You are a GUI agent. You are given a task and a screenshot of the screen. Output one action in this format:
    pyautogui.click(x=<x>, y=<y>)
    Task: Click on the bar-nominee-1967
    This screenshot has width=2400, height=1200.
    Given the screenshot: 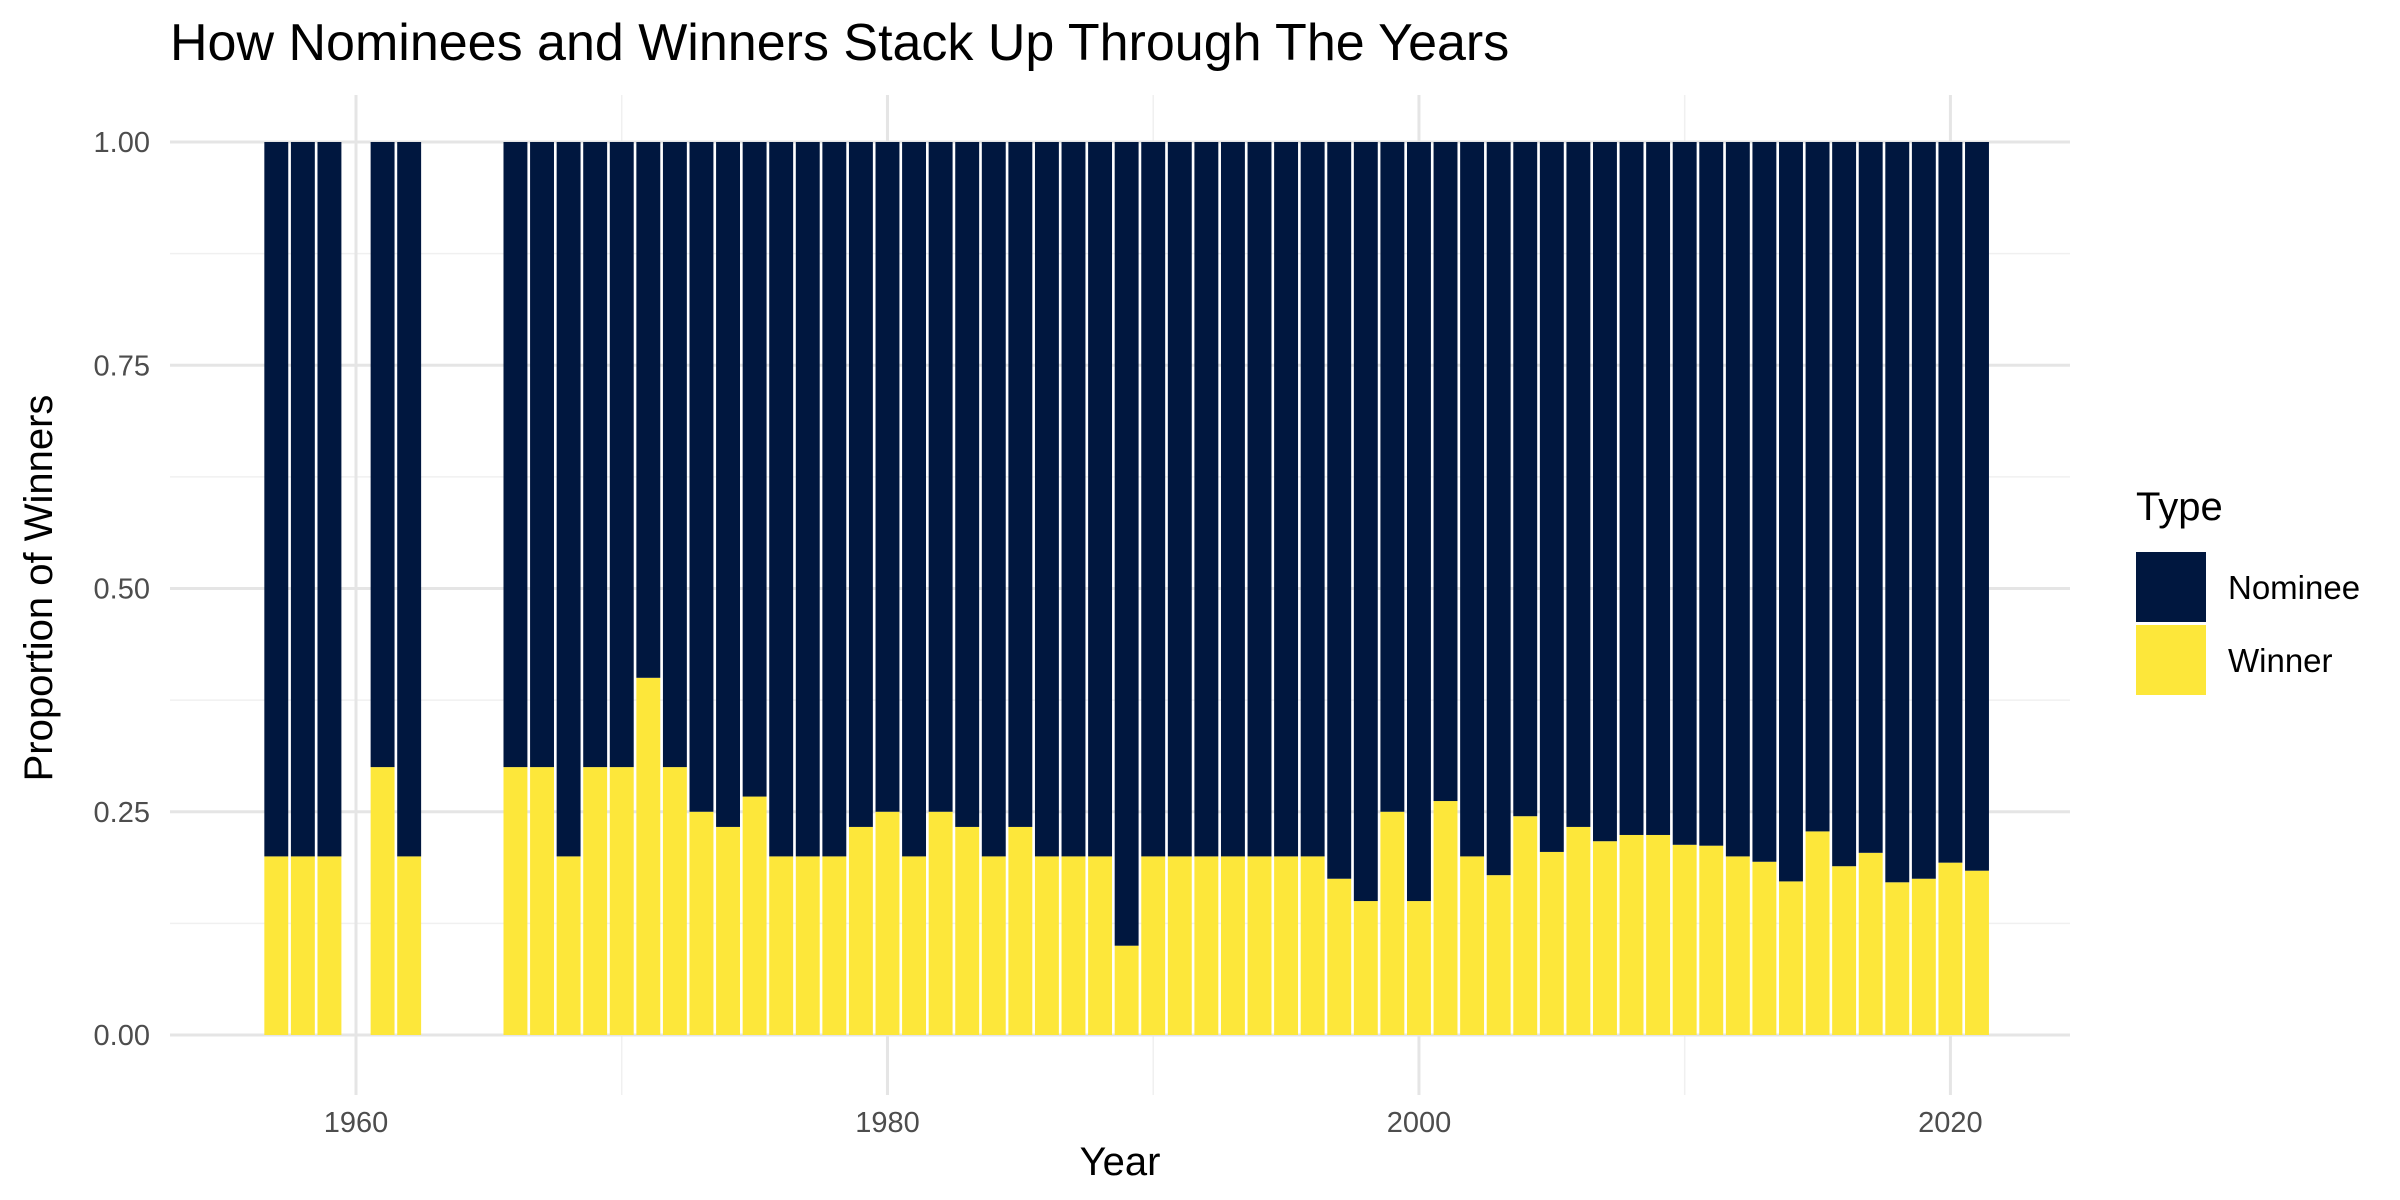 What is the action you would take?
    pyautogui.click(x=542, y=455)
    